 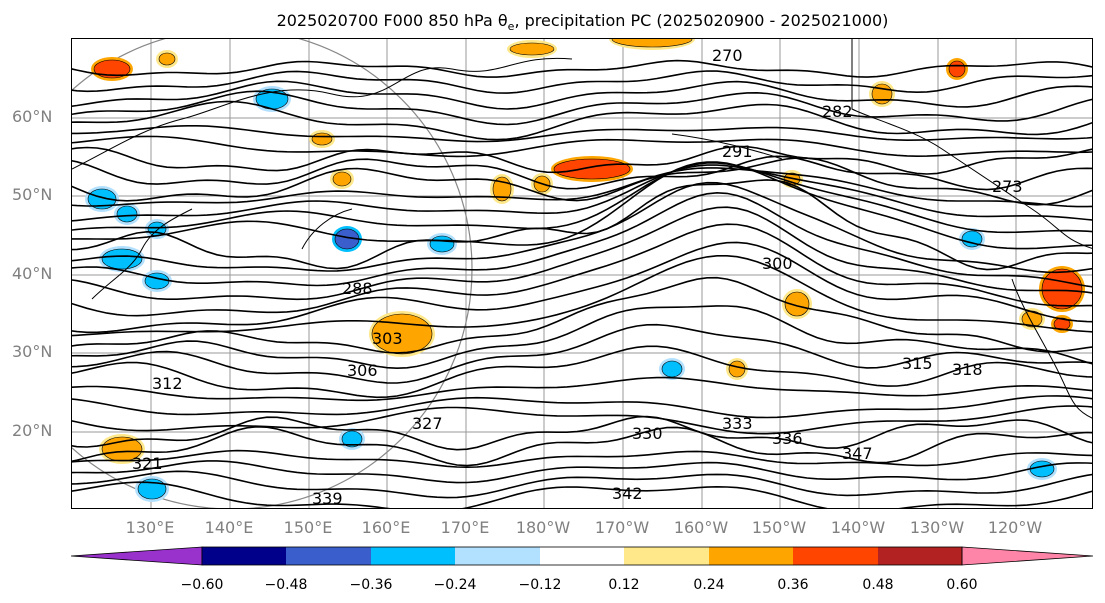 What do you see at coordinates (392, 20) in the screenshot?
I see `title-main: 2025020700 F000 850 hPa θ` at bounding box center [392, 20].